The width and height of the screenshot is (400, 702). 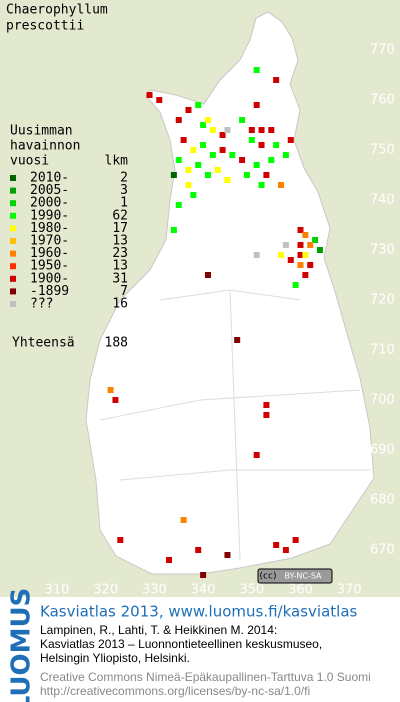 I want to click on x-tick-label: 320, so click(x=105, y=590).